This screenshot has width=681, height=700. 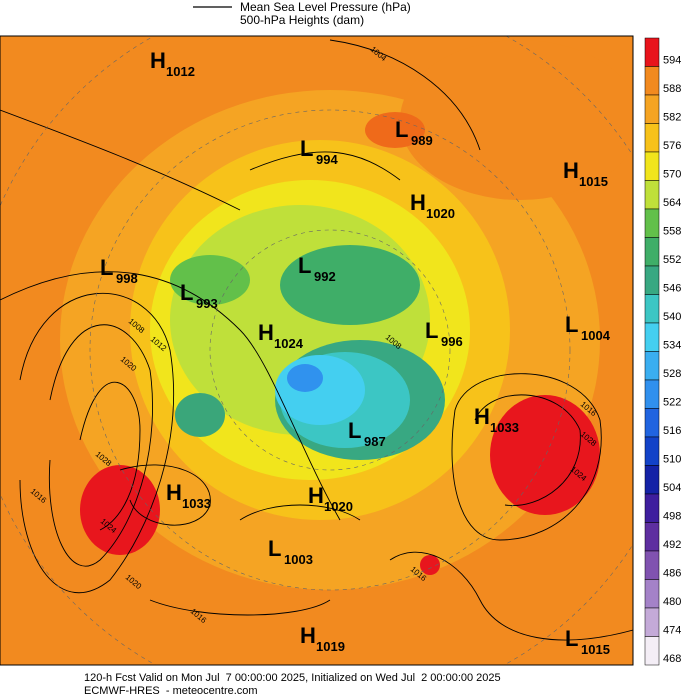 I want to click on colorbar-label: 492, so click(x=672, y=545).